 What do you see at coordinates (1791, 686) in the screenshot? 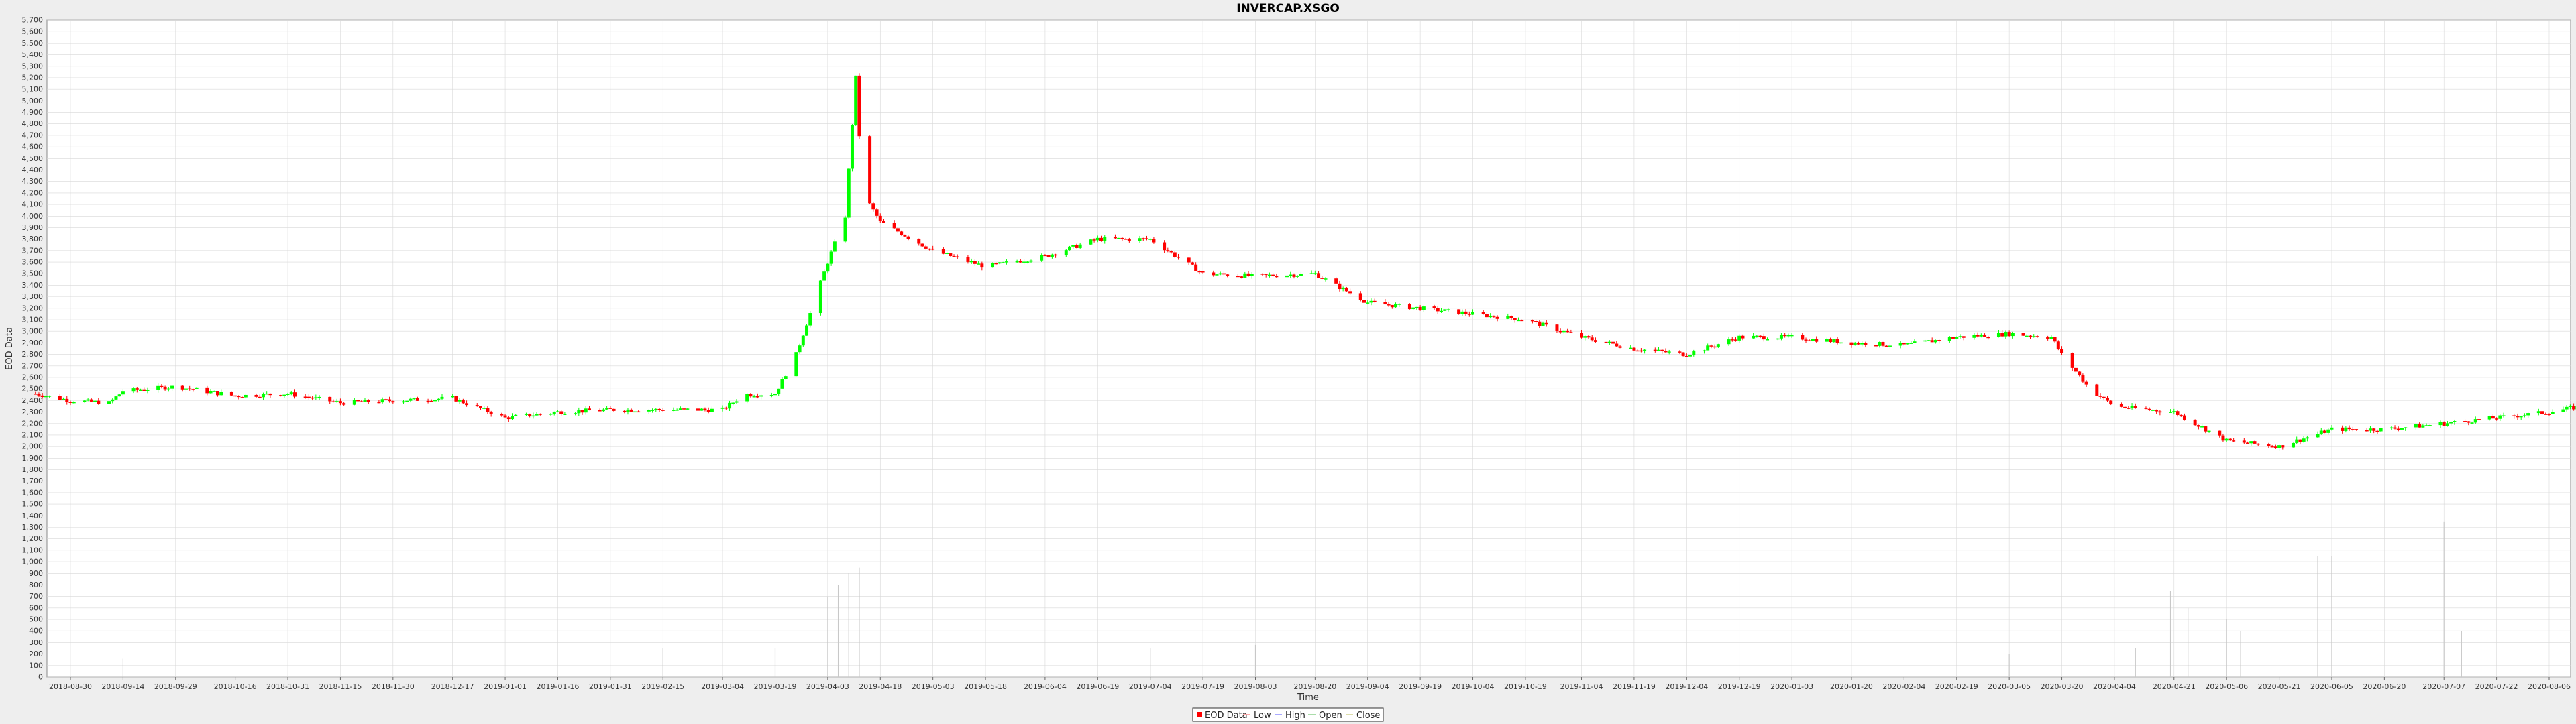
I see `x-tick-label: 2020-01-03` at bounding box center [1791, 686].